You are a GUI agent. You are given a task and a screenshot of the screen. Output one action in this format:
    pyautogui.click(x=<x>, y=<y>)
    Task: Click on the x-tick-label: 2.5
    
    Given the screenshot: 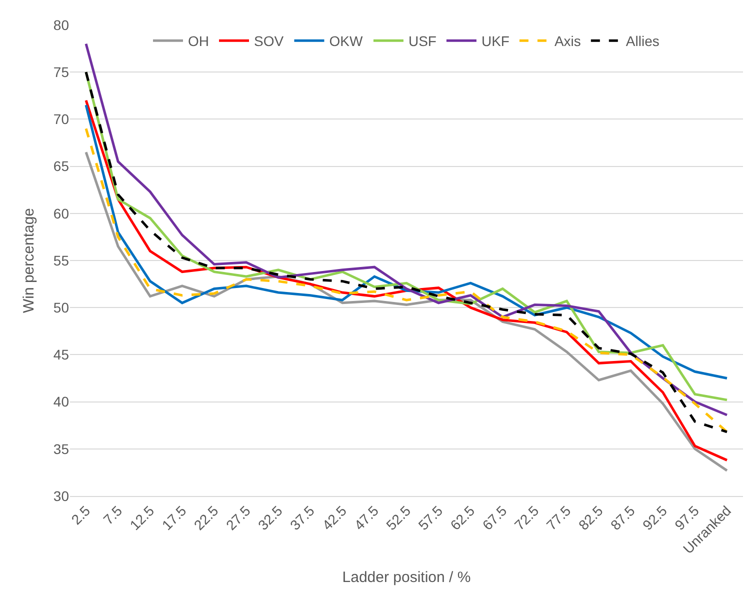 What is the action you would take?
    pyautogui.click(x=81, y=515)
    